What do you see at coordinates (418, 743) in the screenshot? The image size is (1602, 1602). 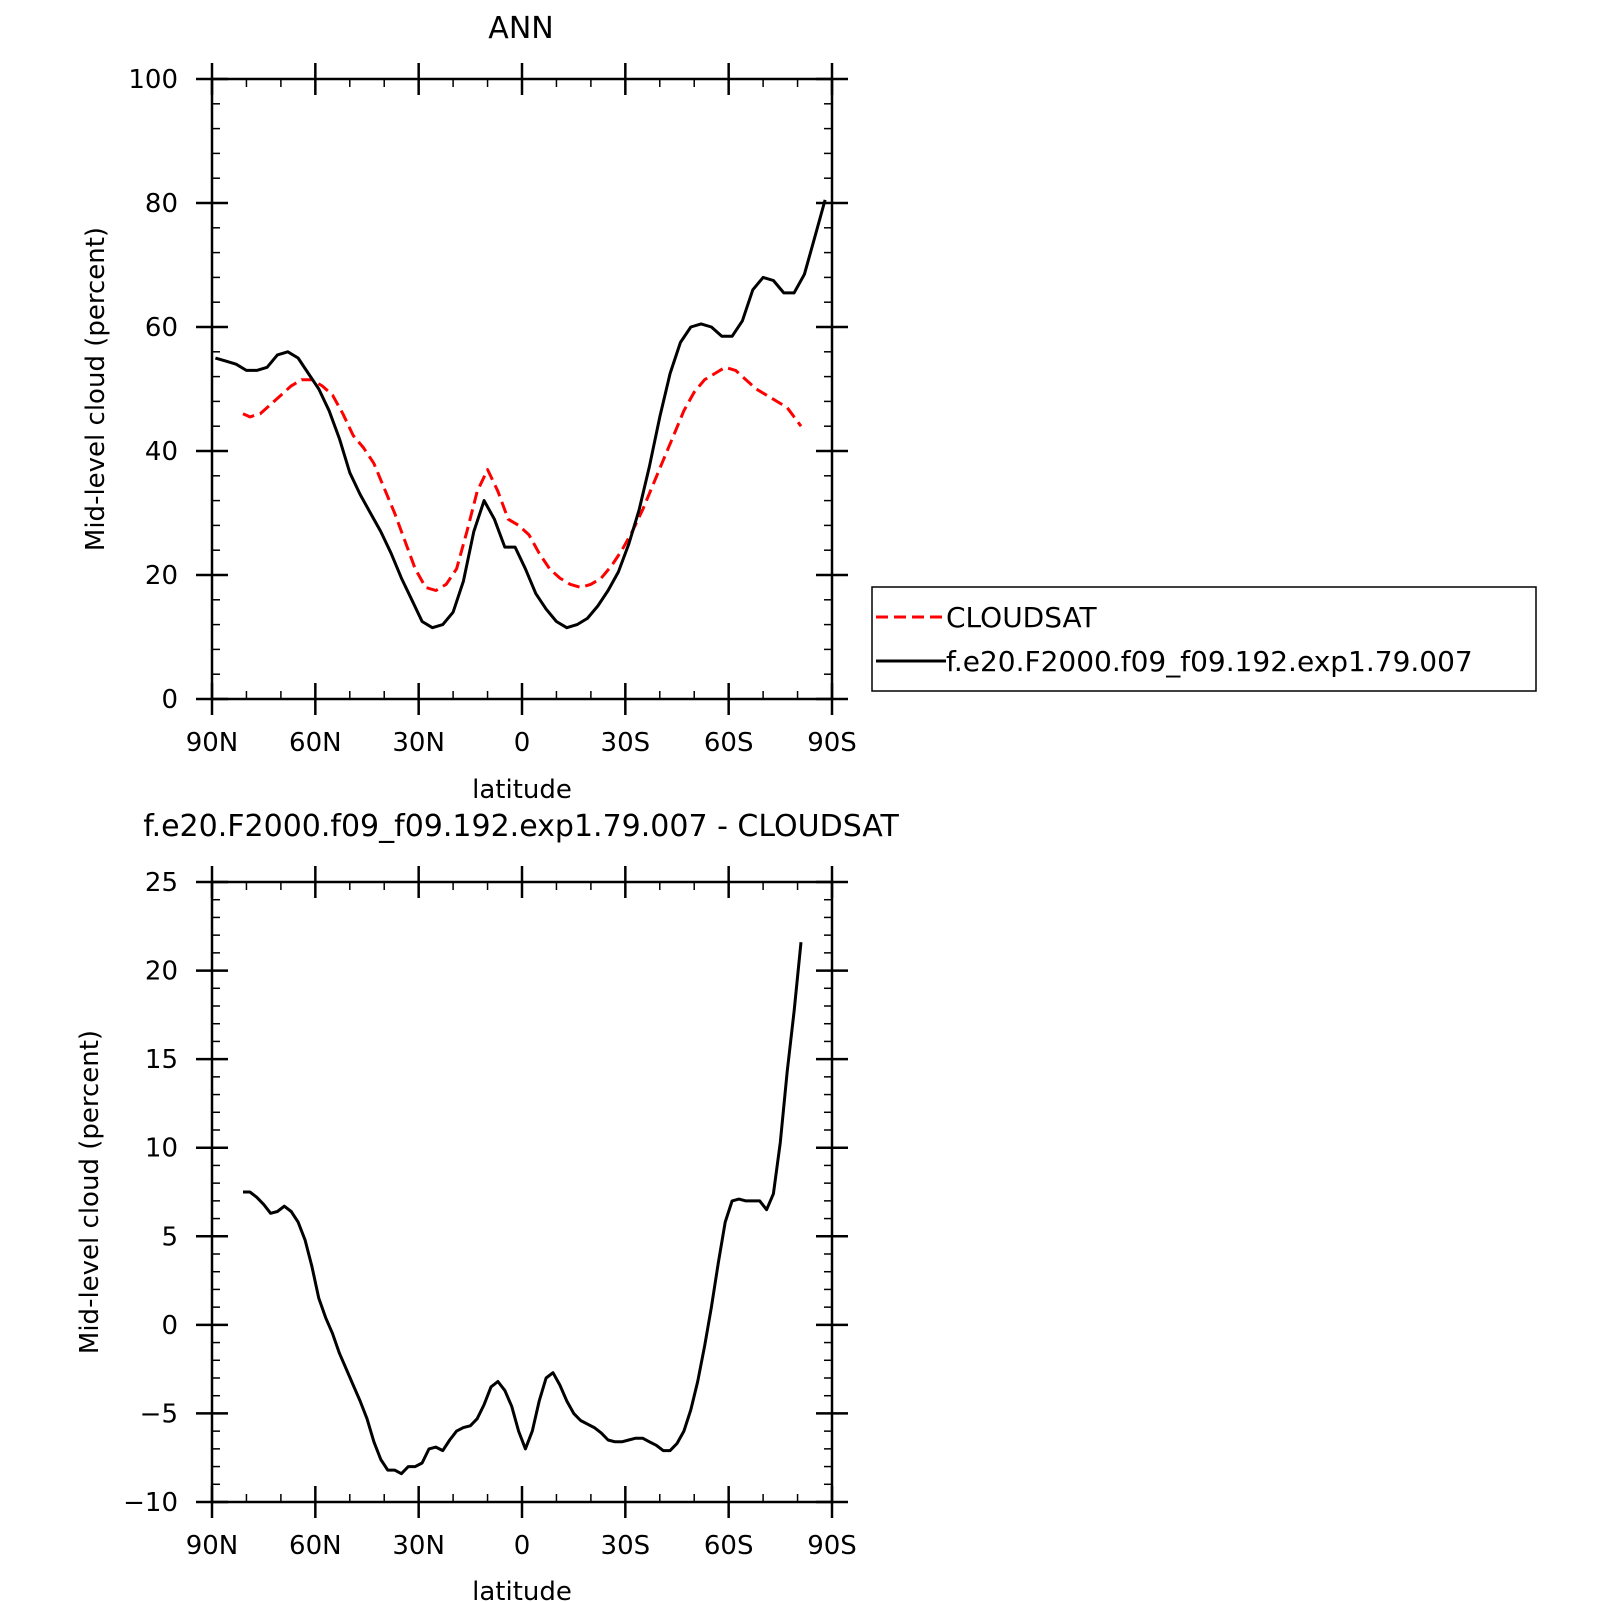 I see `chart0-xtick-label: 30N` at bounding box center [418, 743].